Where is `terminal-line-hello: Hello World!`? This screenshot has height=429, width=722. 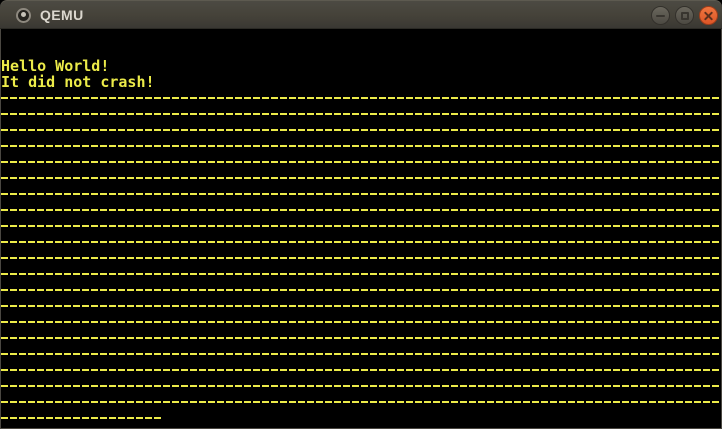 terminal-line-hello: Hello World! is located at coordinates (55, 66).